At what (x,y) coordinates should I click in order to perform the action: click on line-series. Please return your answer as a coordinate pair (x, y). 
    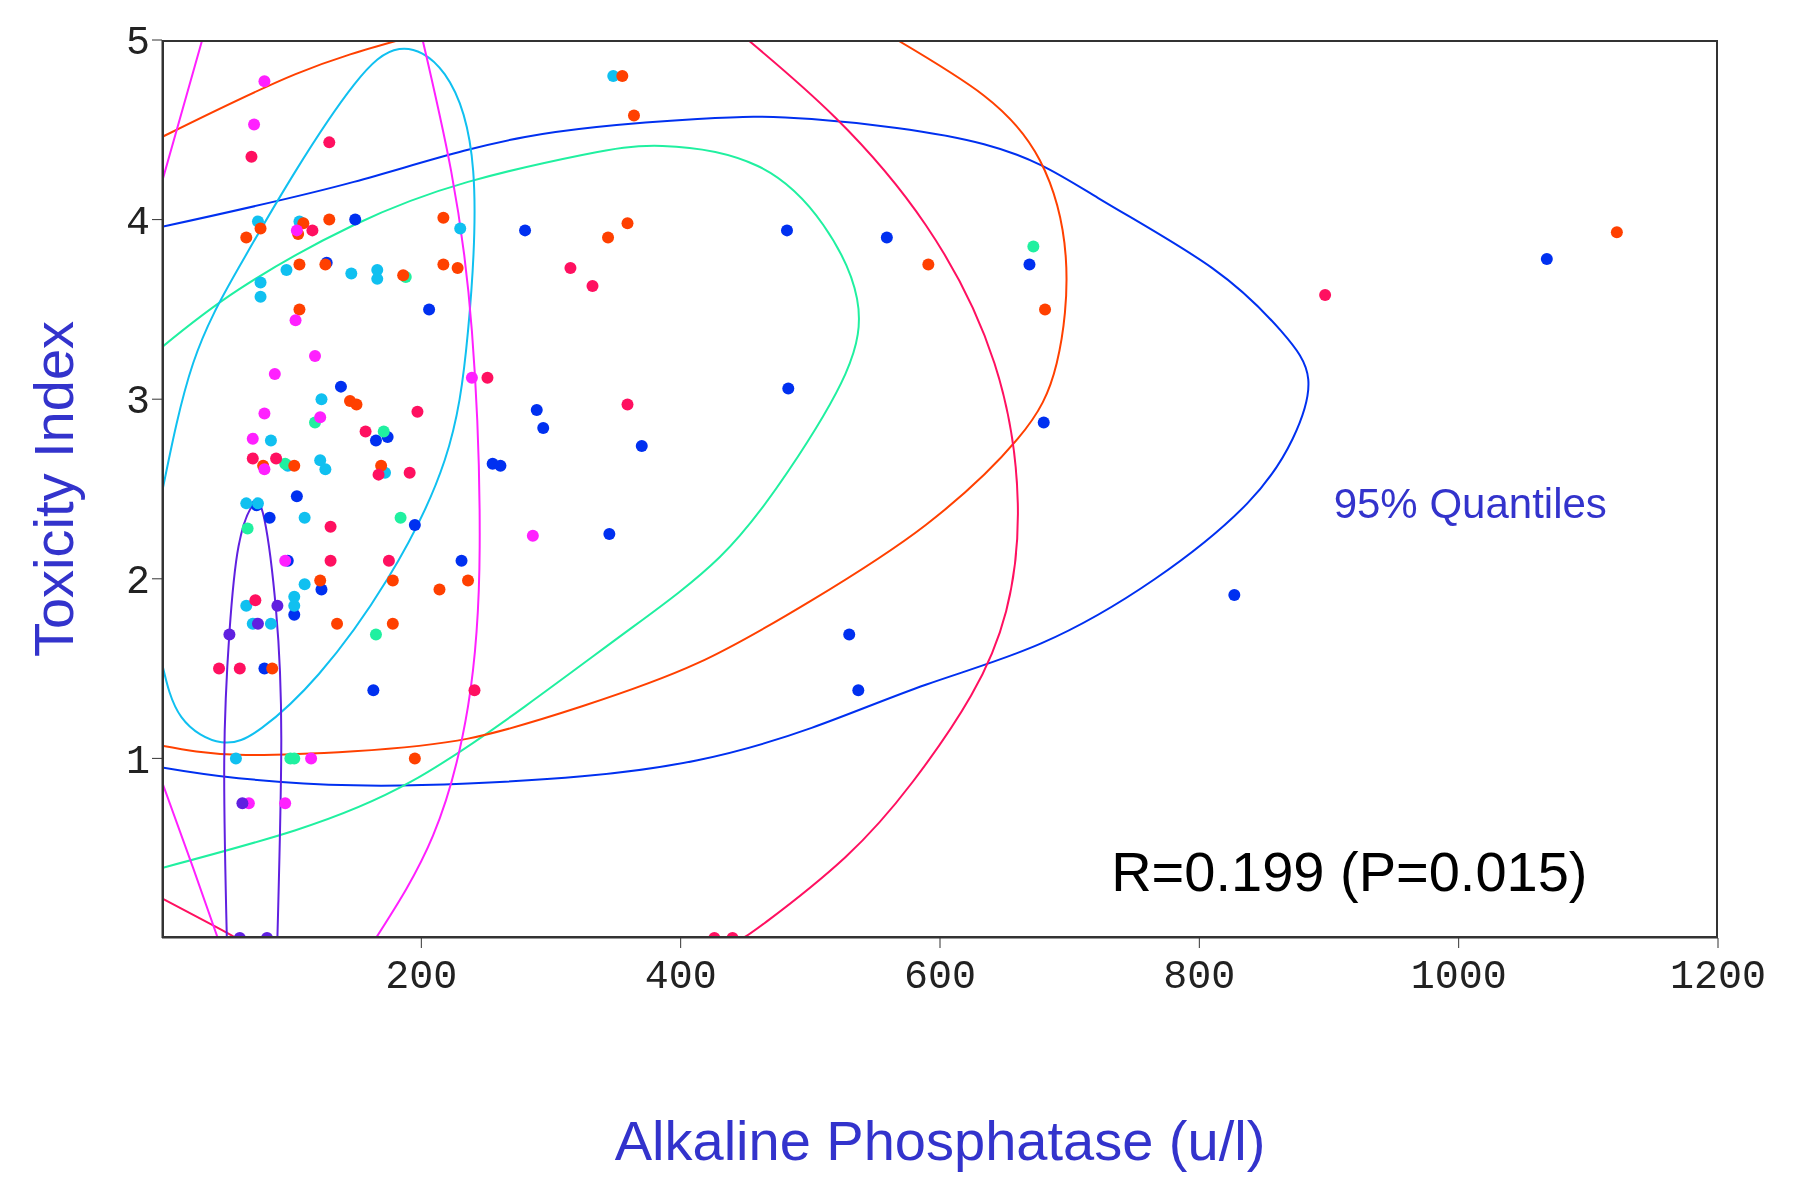
    Looking at the image, I should click on (319, 395).